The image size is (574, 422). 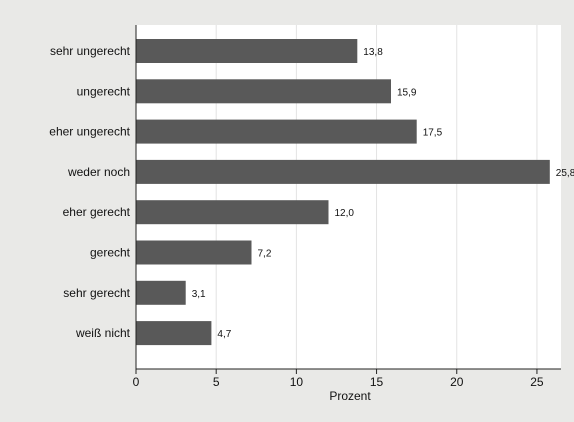 I want to click on x-tick-label: 5, so click(x=216, y=382).